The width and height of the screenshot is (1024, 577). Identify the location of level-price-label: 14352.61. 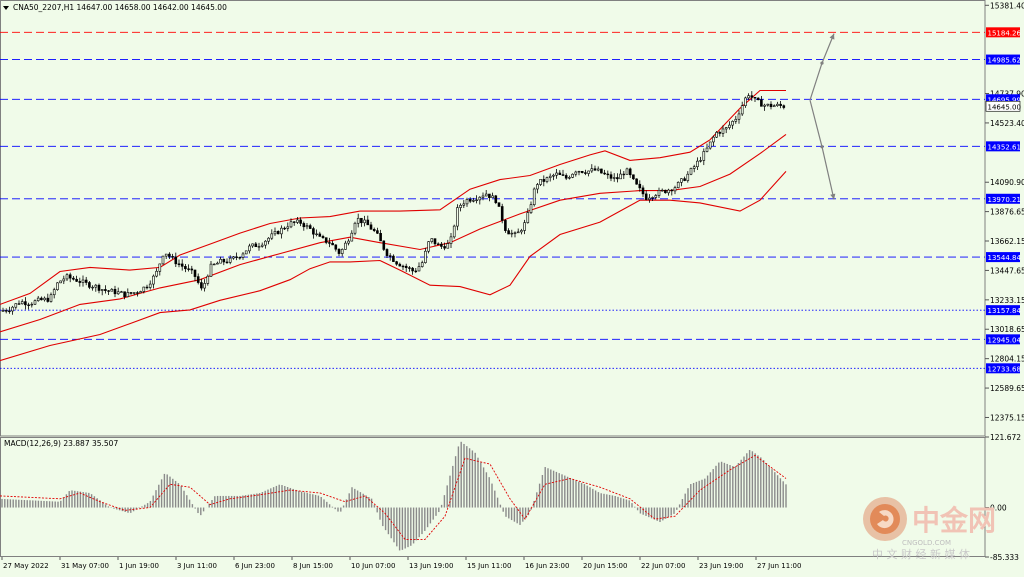
(1004, 147).